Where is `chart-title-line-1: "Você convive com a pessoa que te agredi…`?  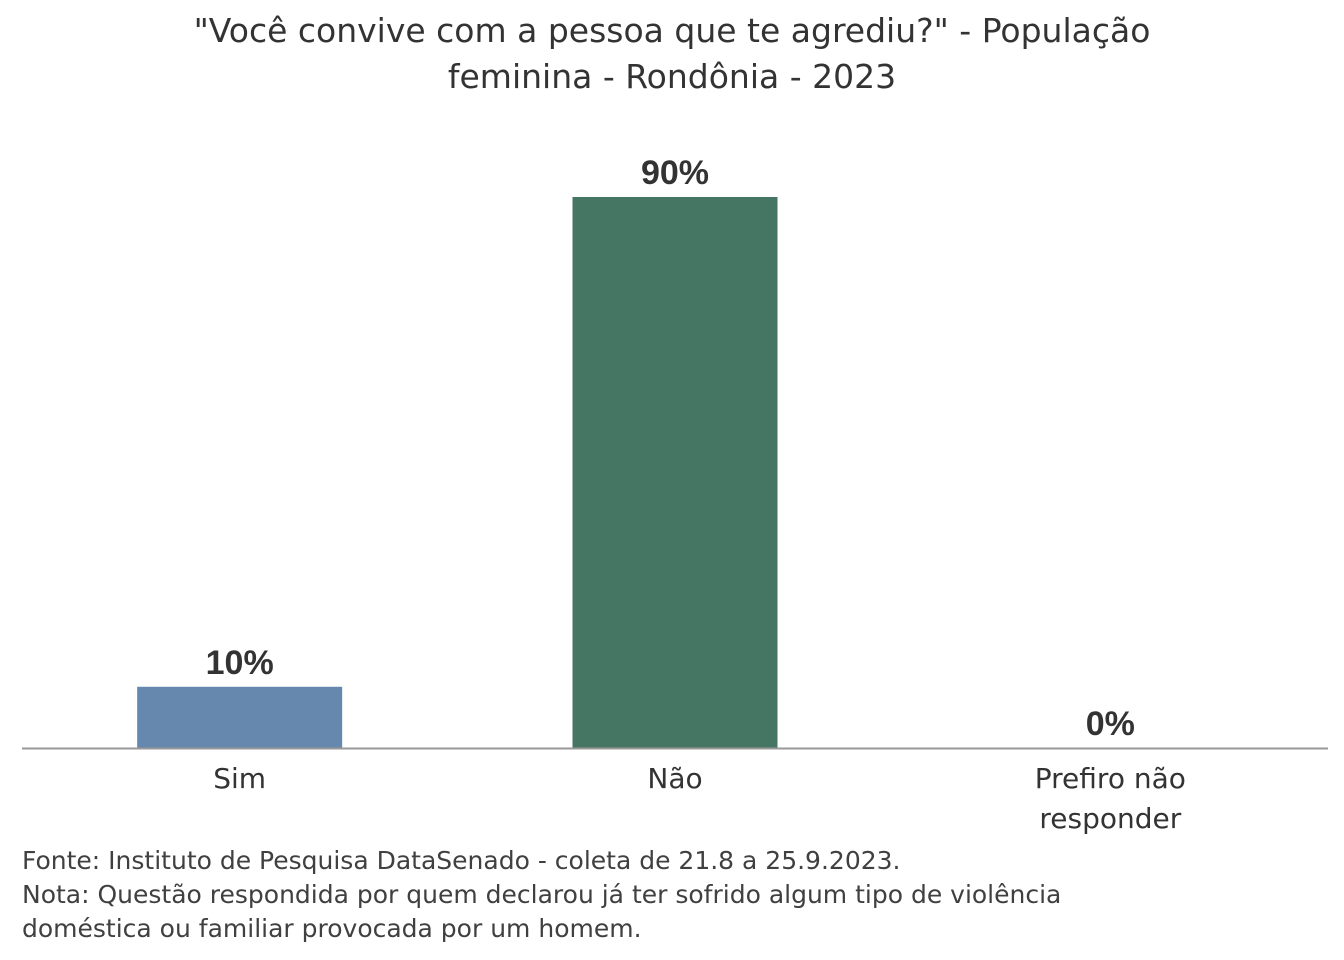
chart-title-line-1: "Você convive com a pessoa que te agredi… is located at coordinates (672, 30).